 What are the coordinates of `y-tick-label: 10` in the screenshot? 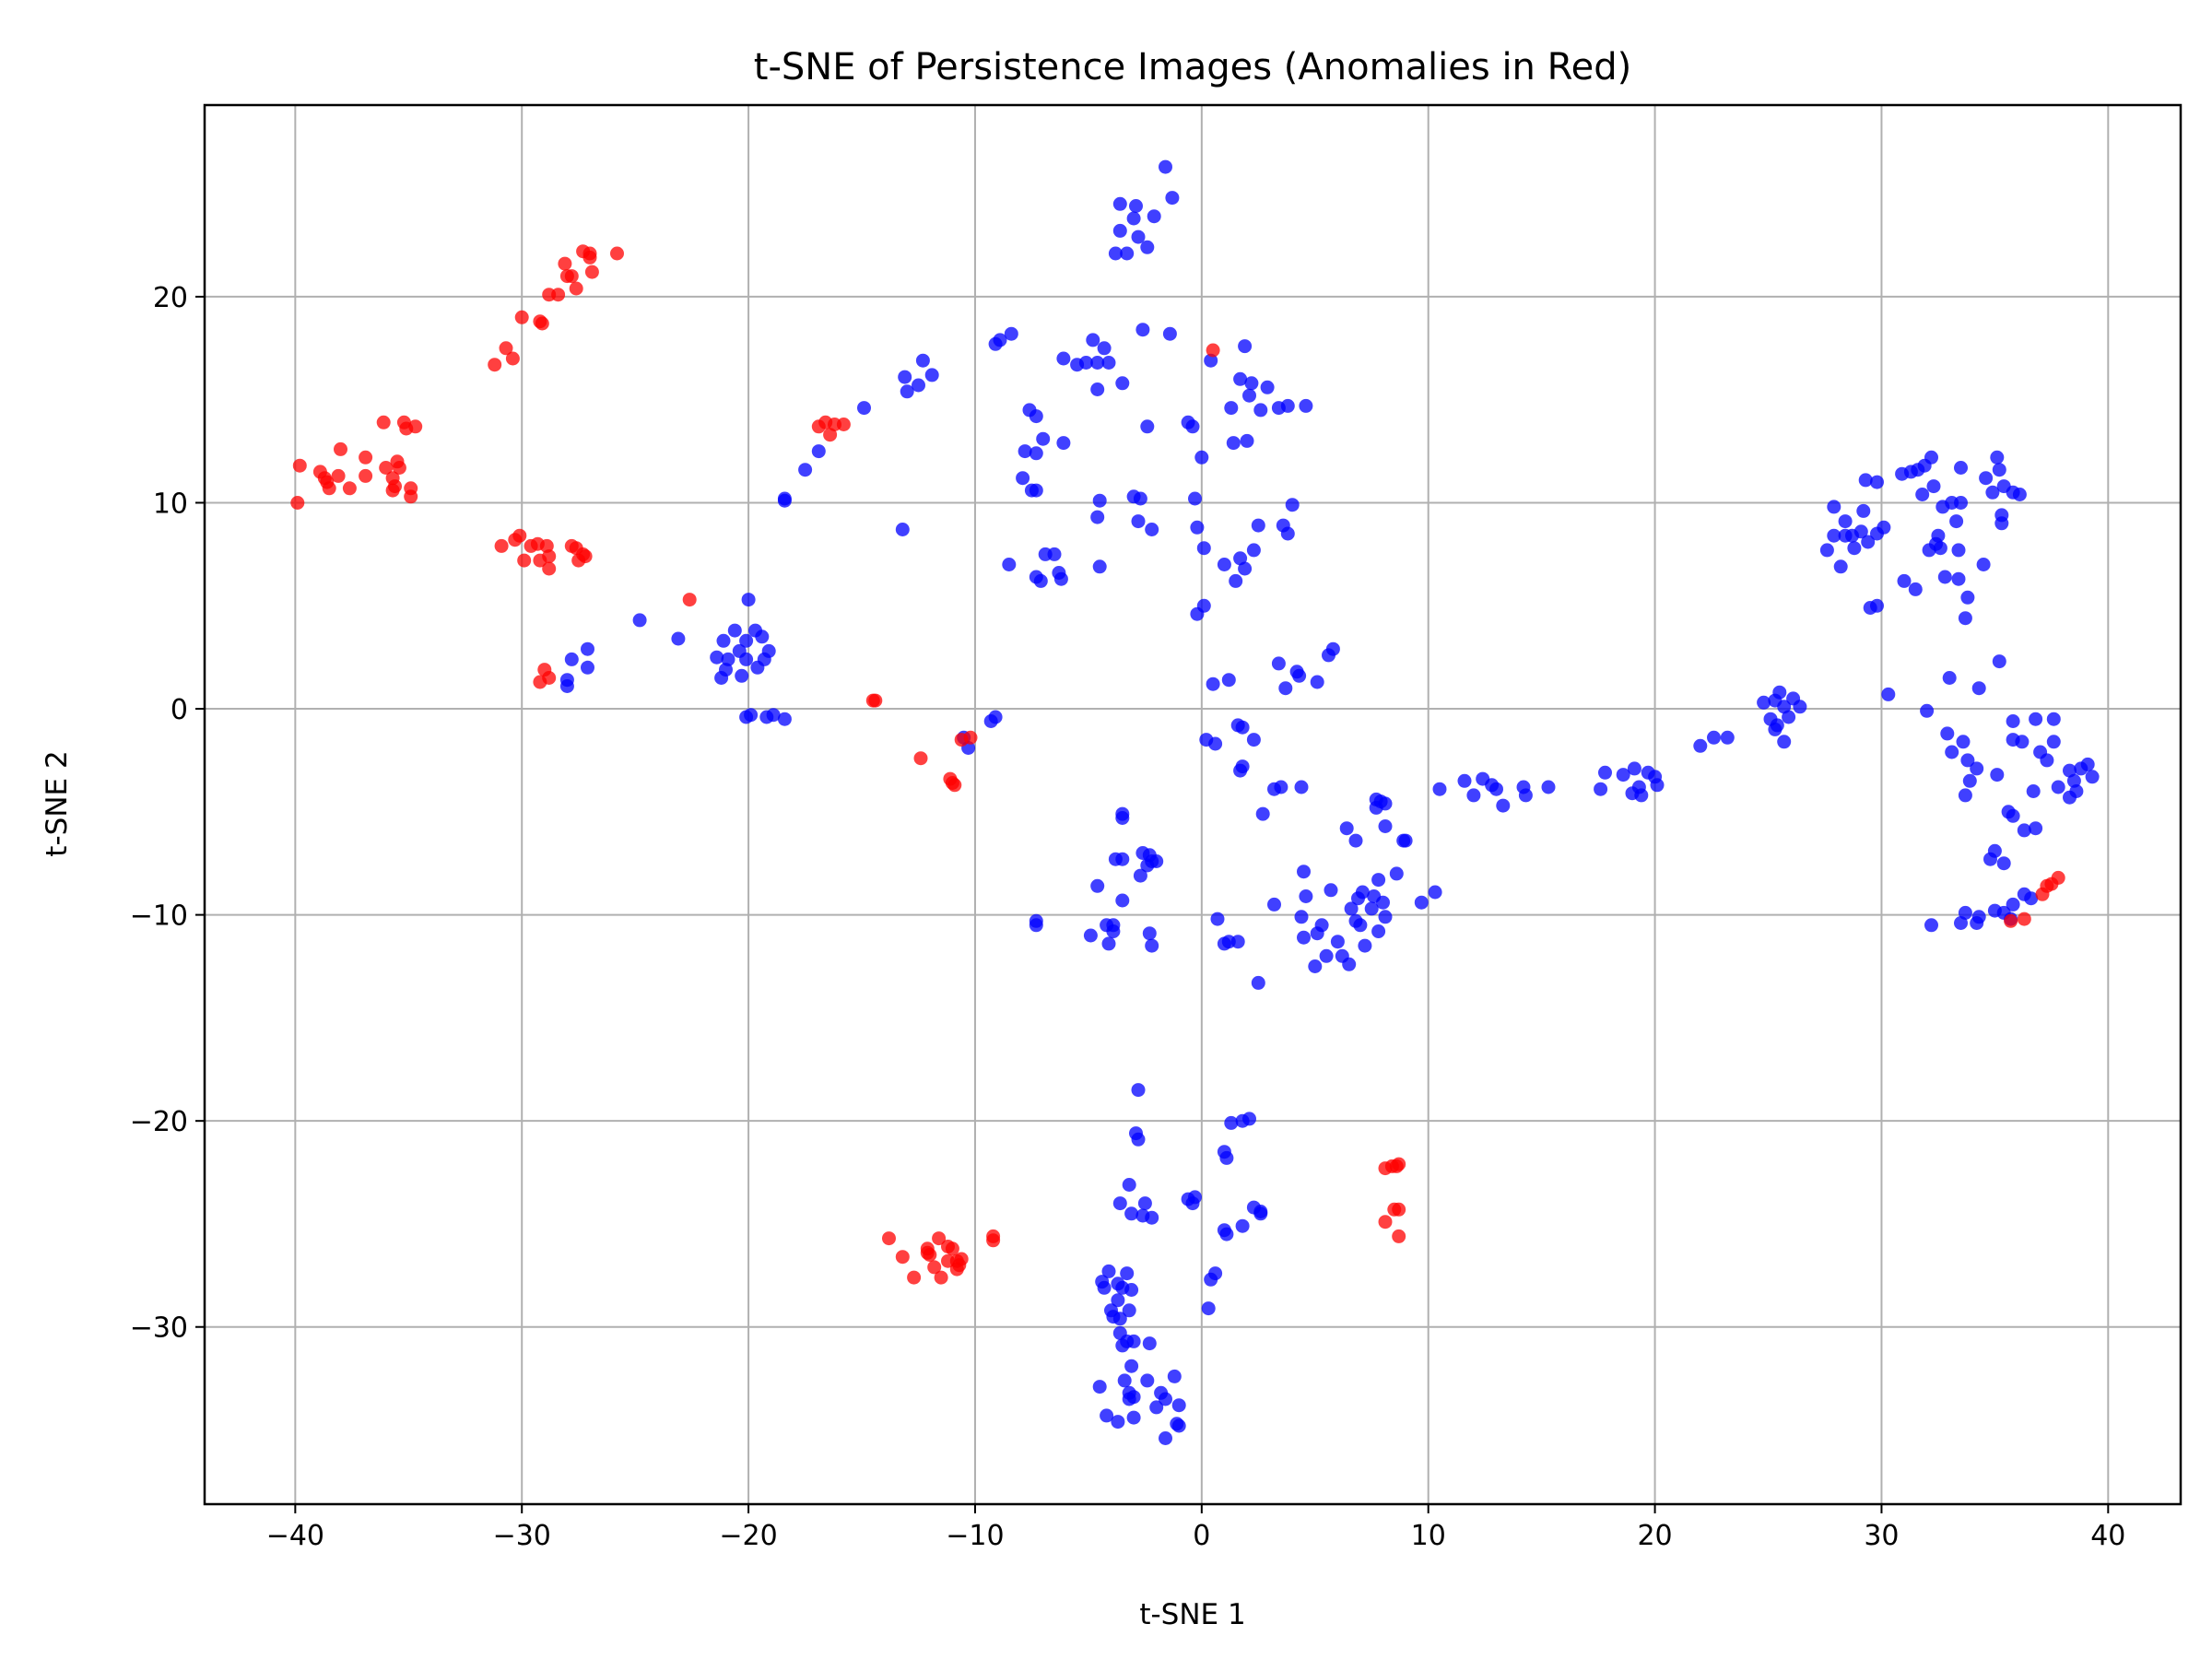 It's located at (170, 504).